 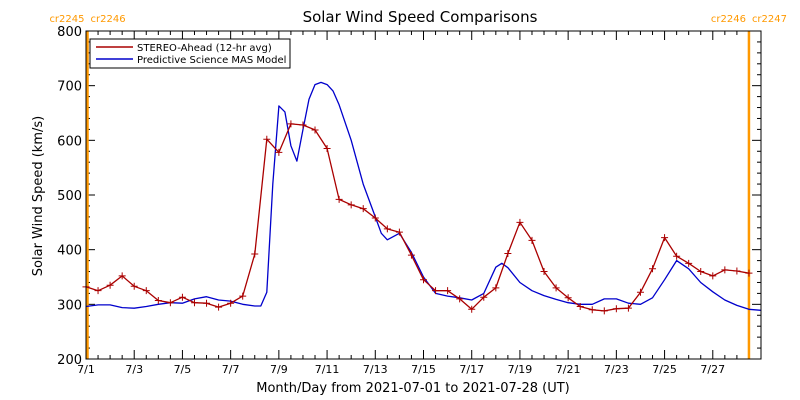 I want to click on y-tick-label: 600, so click(x=69, y=141).